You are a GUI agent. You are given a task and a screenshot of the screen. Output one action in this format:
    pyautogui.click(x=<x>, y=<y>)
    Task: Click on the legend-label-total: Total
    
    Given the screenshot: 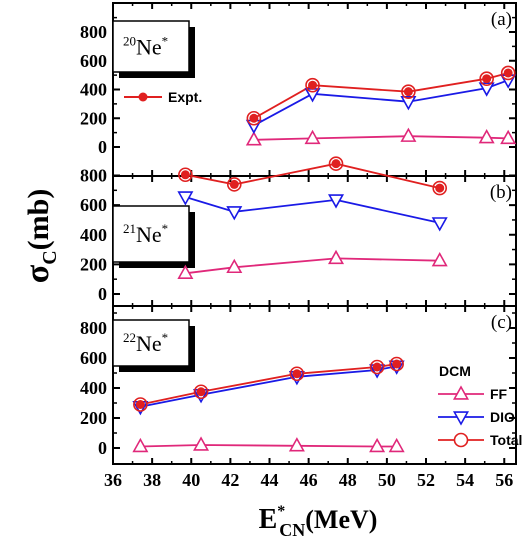 What is the action you would take?
    pyautogui.click(x=506, y=440)
    